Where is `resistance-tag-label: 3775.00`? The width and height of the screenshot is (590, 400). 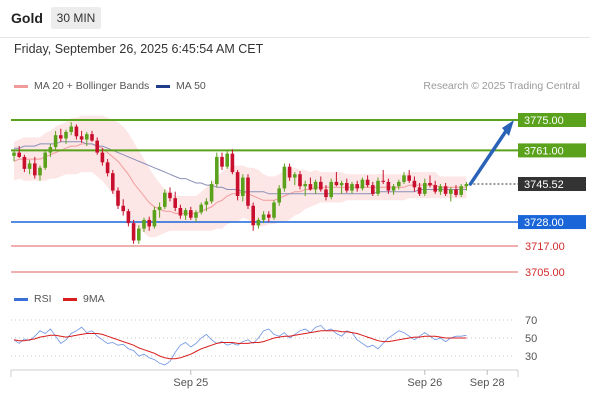 resistance-tag-label: 3775.00 is located at coordinates (544, 121).